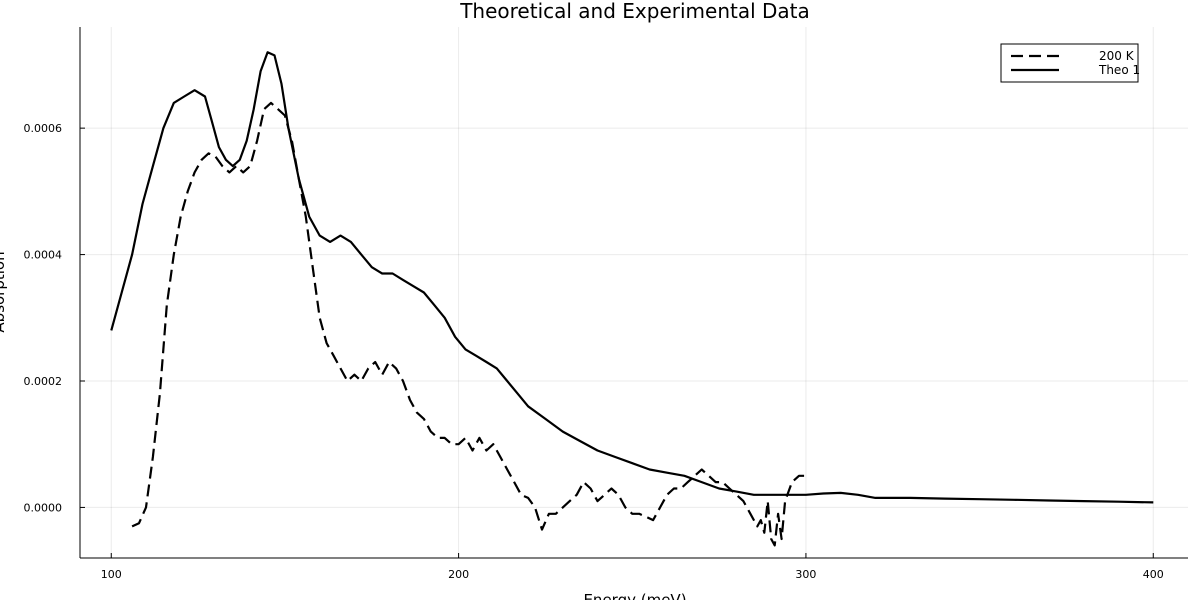  I want to click on x-tick-label: 300, so click(805, 574).